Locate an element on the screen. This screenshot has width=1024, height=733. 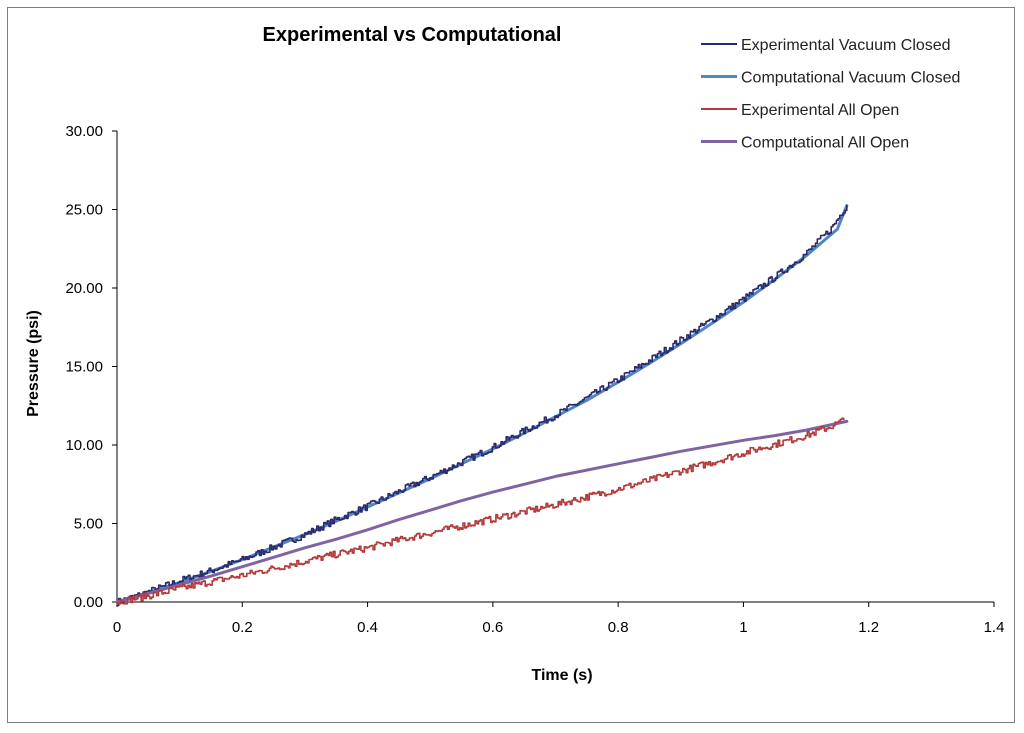
x-tick-label: 0 is located at coordinates (117, 627).